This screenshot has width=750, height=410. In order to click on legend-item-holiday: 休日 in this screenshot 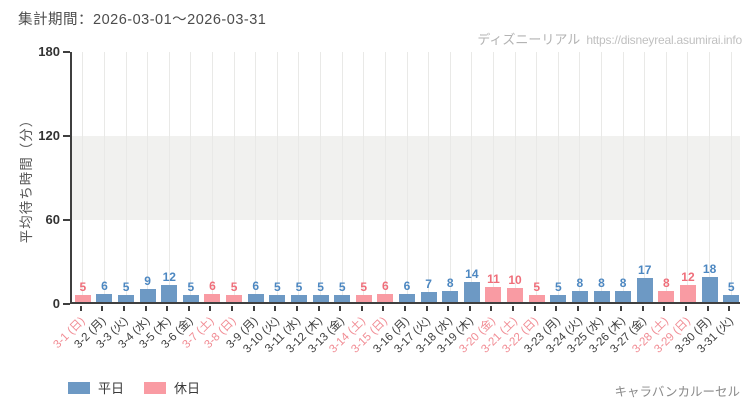, I will do `click(172, 387)`.